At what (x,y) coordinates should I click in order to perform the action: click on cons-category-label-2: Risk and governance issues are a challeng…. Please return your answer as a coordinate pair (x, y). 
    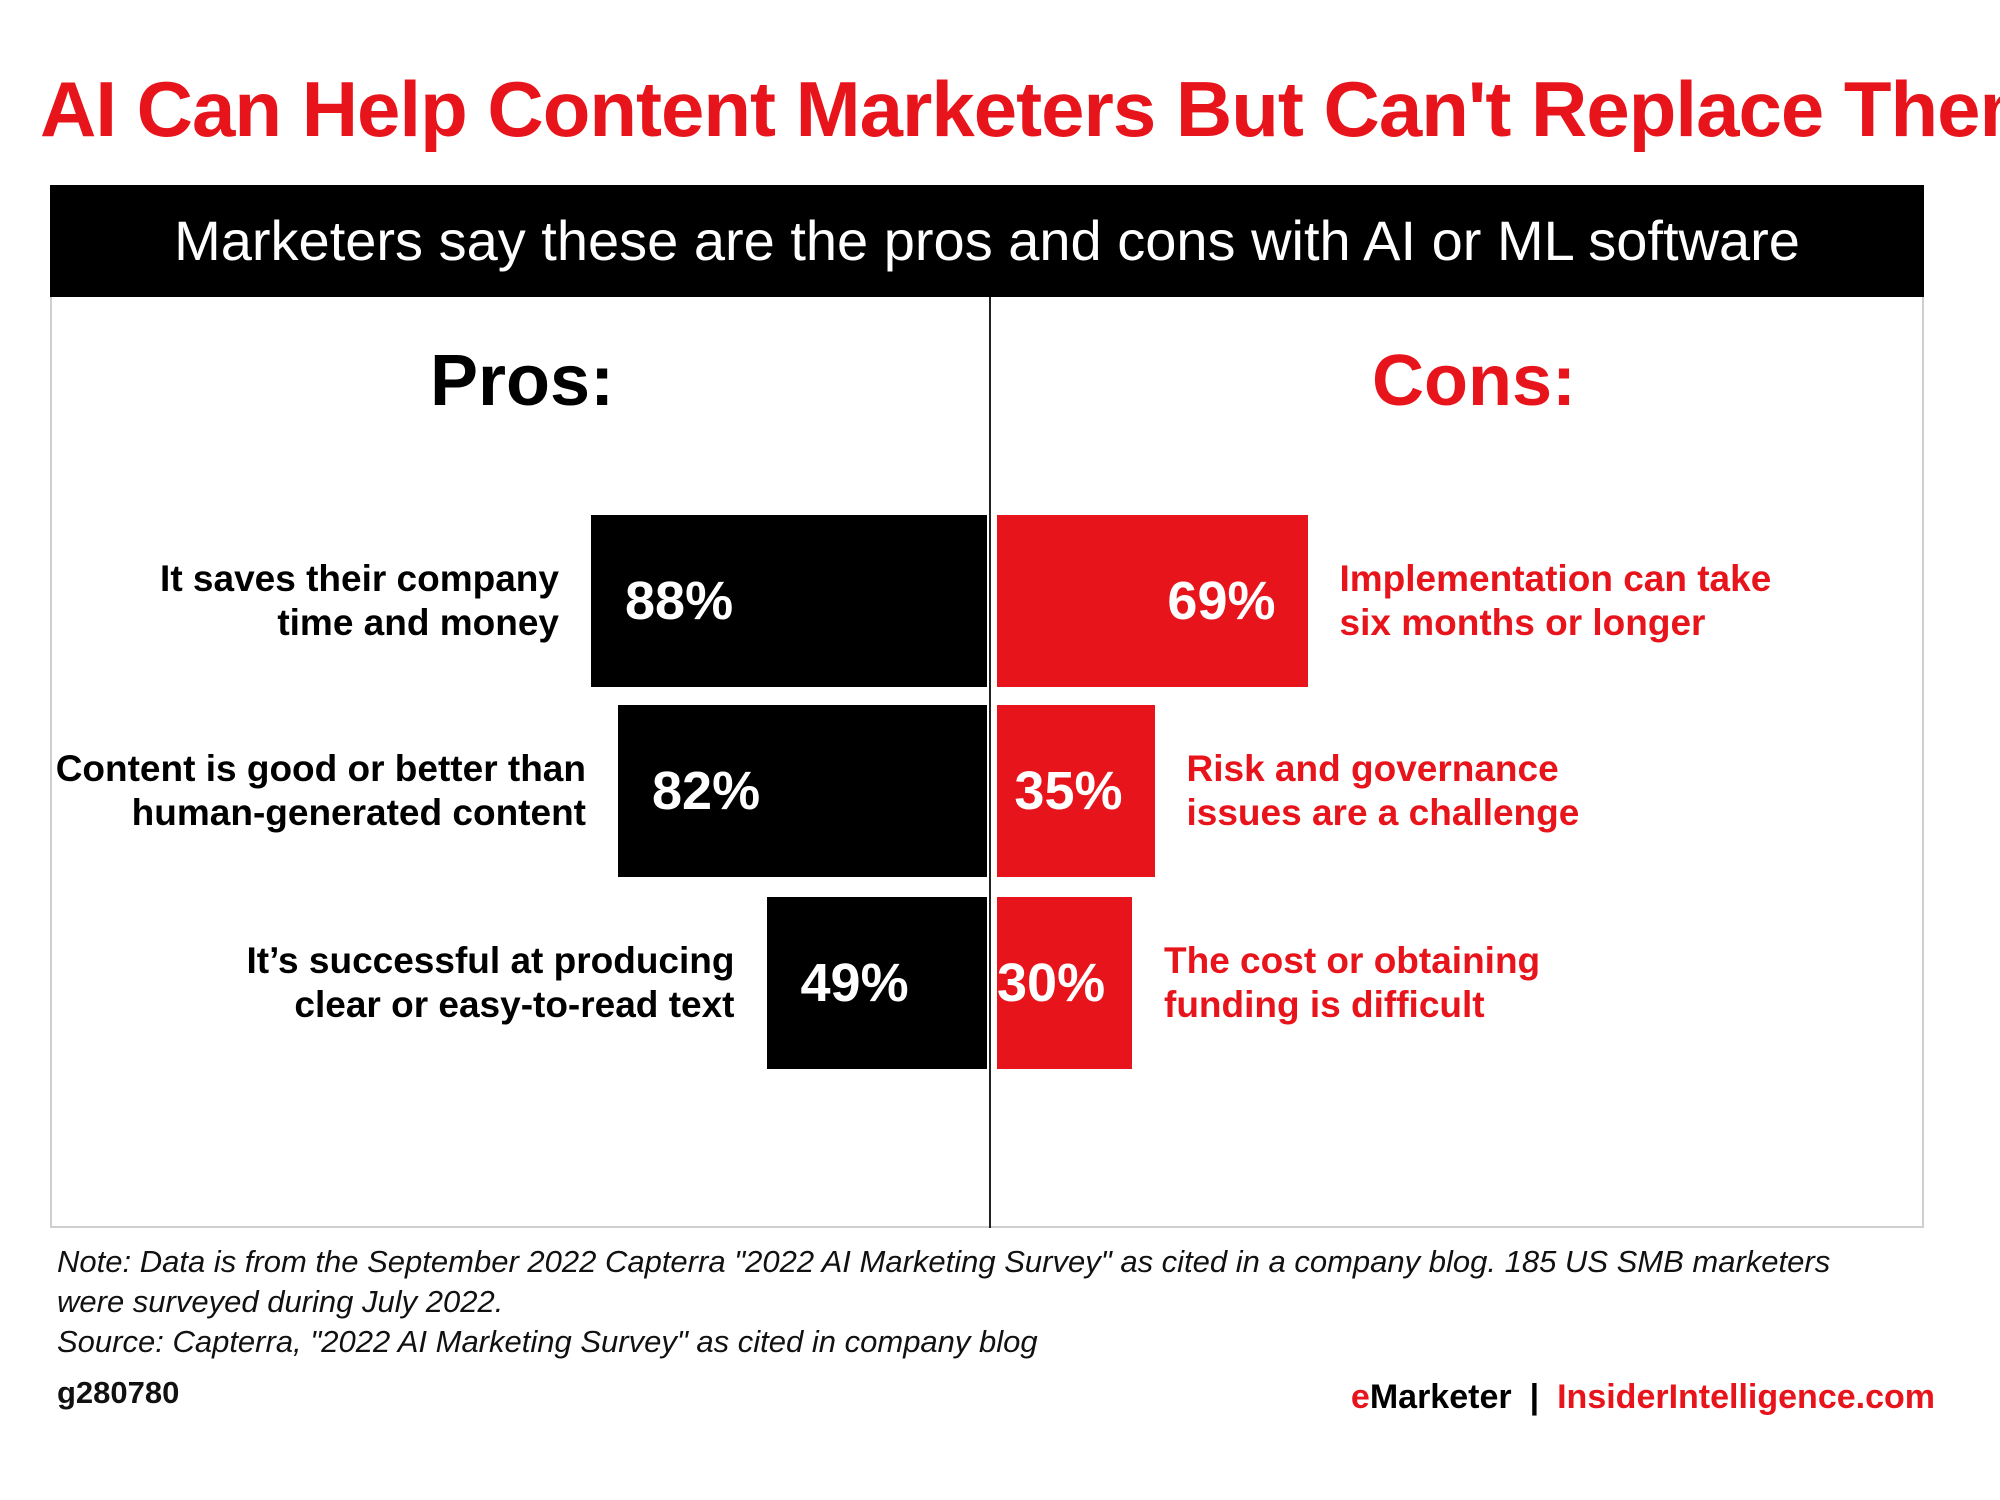
    Looking at the image, I should click on (1487, 791).